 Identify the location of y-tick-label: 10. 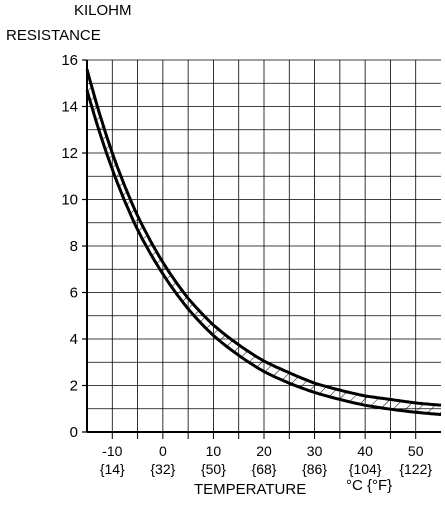
(69, 200).